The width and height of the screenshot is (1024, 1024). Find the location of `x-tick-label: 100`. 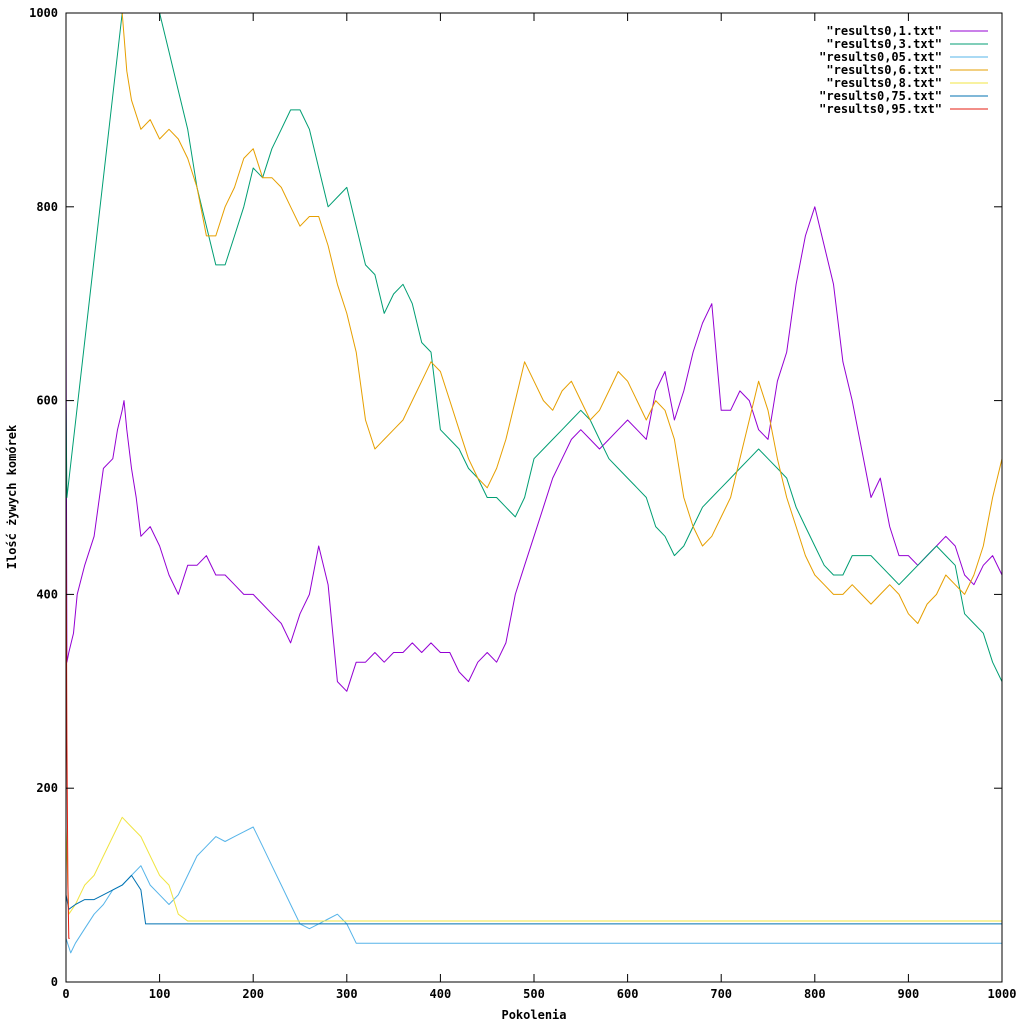

x-tick-label: 100 is located at coordinates (160, 994).